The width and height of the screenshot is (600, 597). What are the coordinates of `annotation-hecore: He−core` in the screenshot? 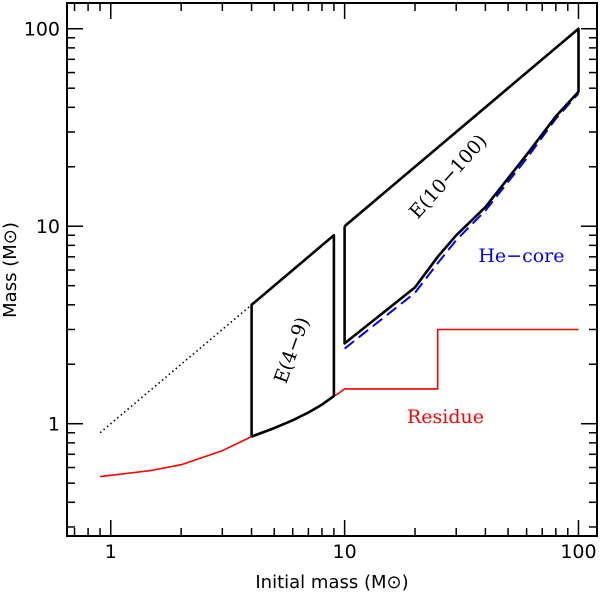 It's located at (521, 256).